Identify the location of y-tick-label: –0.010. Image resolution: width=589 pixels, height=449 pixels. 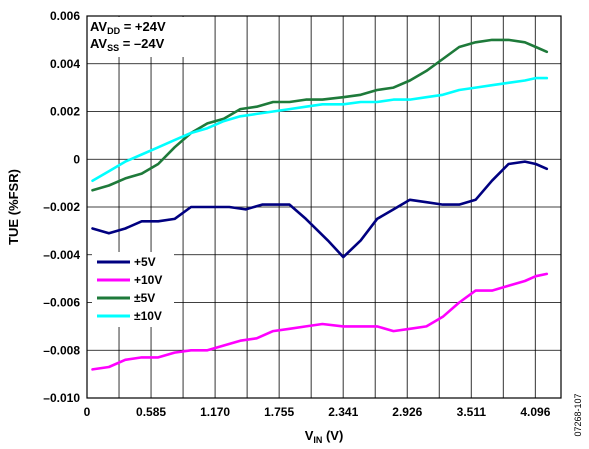
(61, 398).